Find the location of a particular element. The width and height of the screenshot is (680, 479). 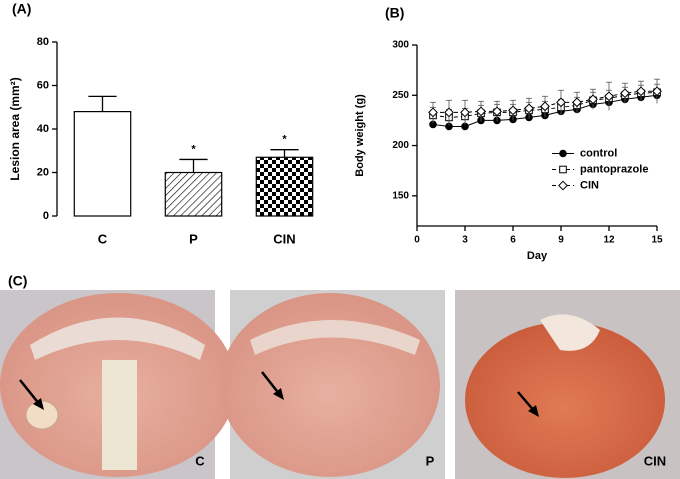

y-axis-label: Lesion area (mm²) is located at coordinates (15, 128).